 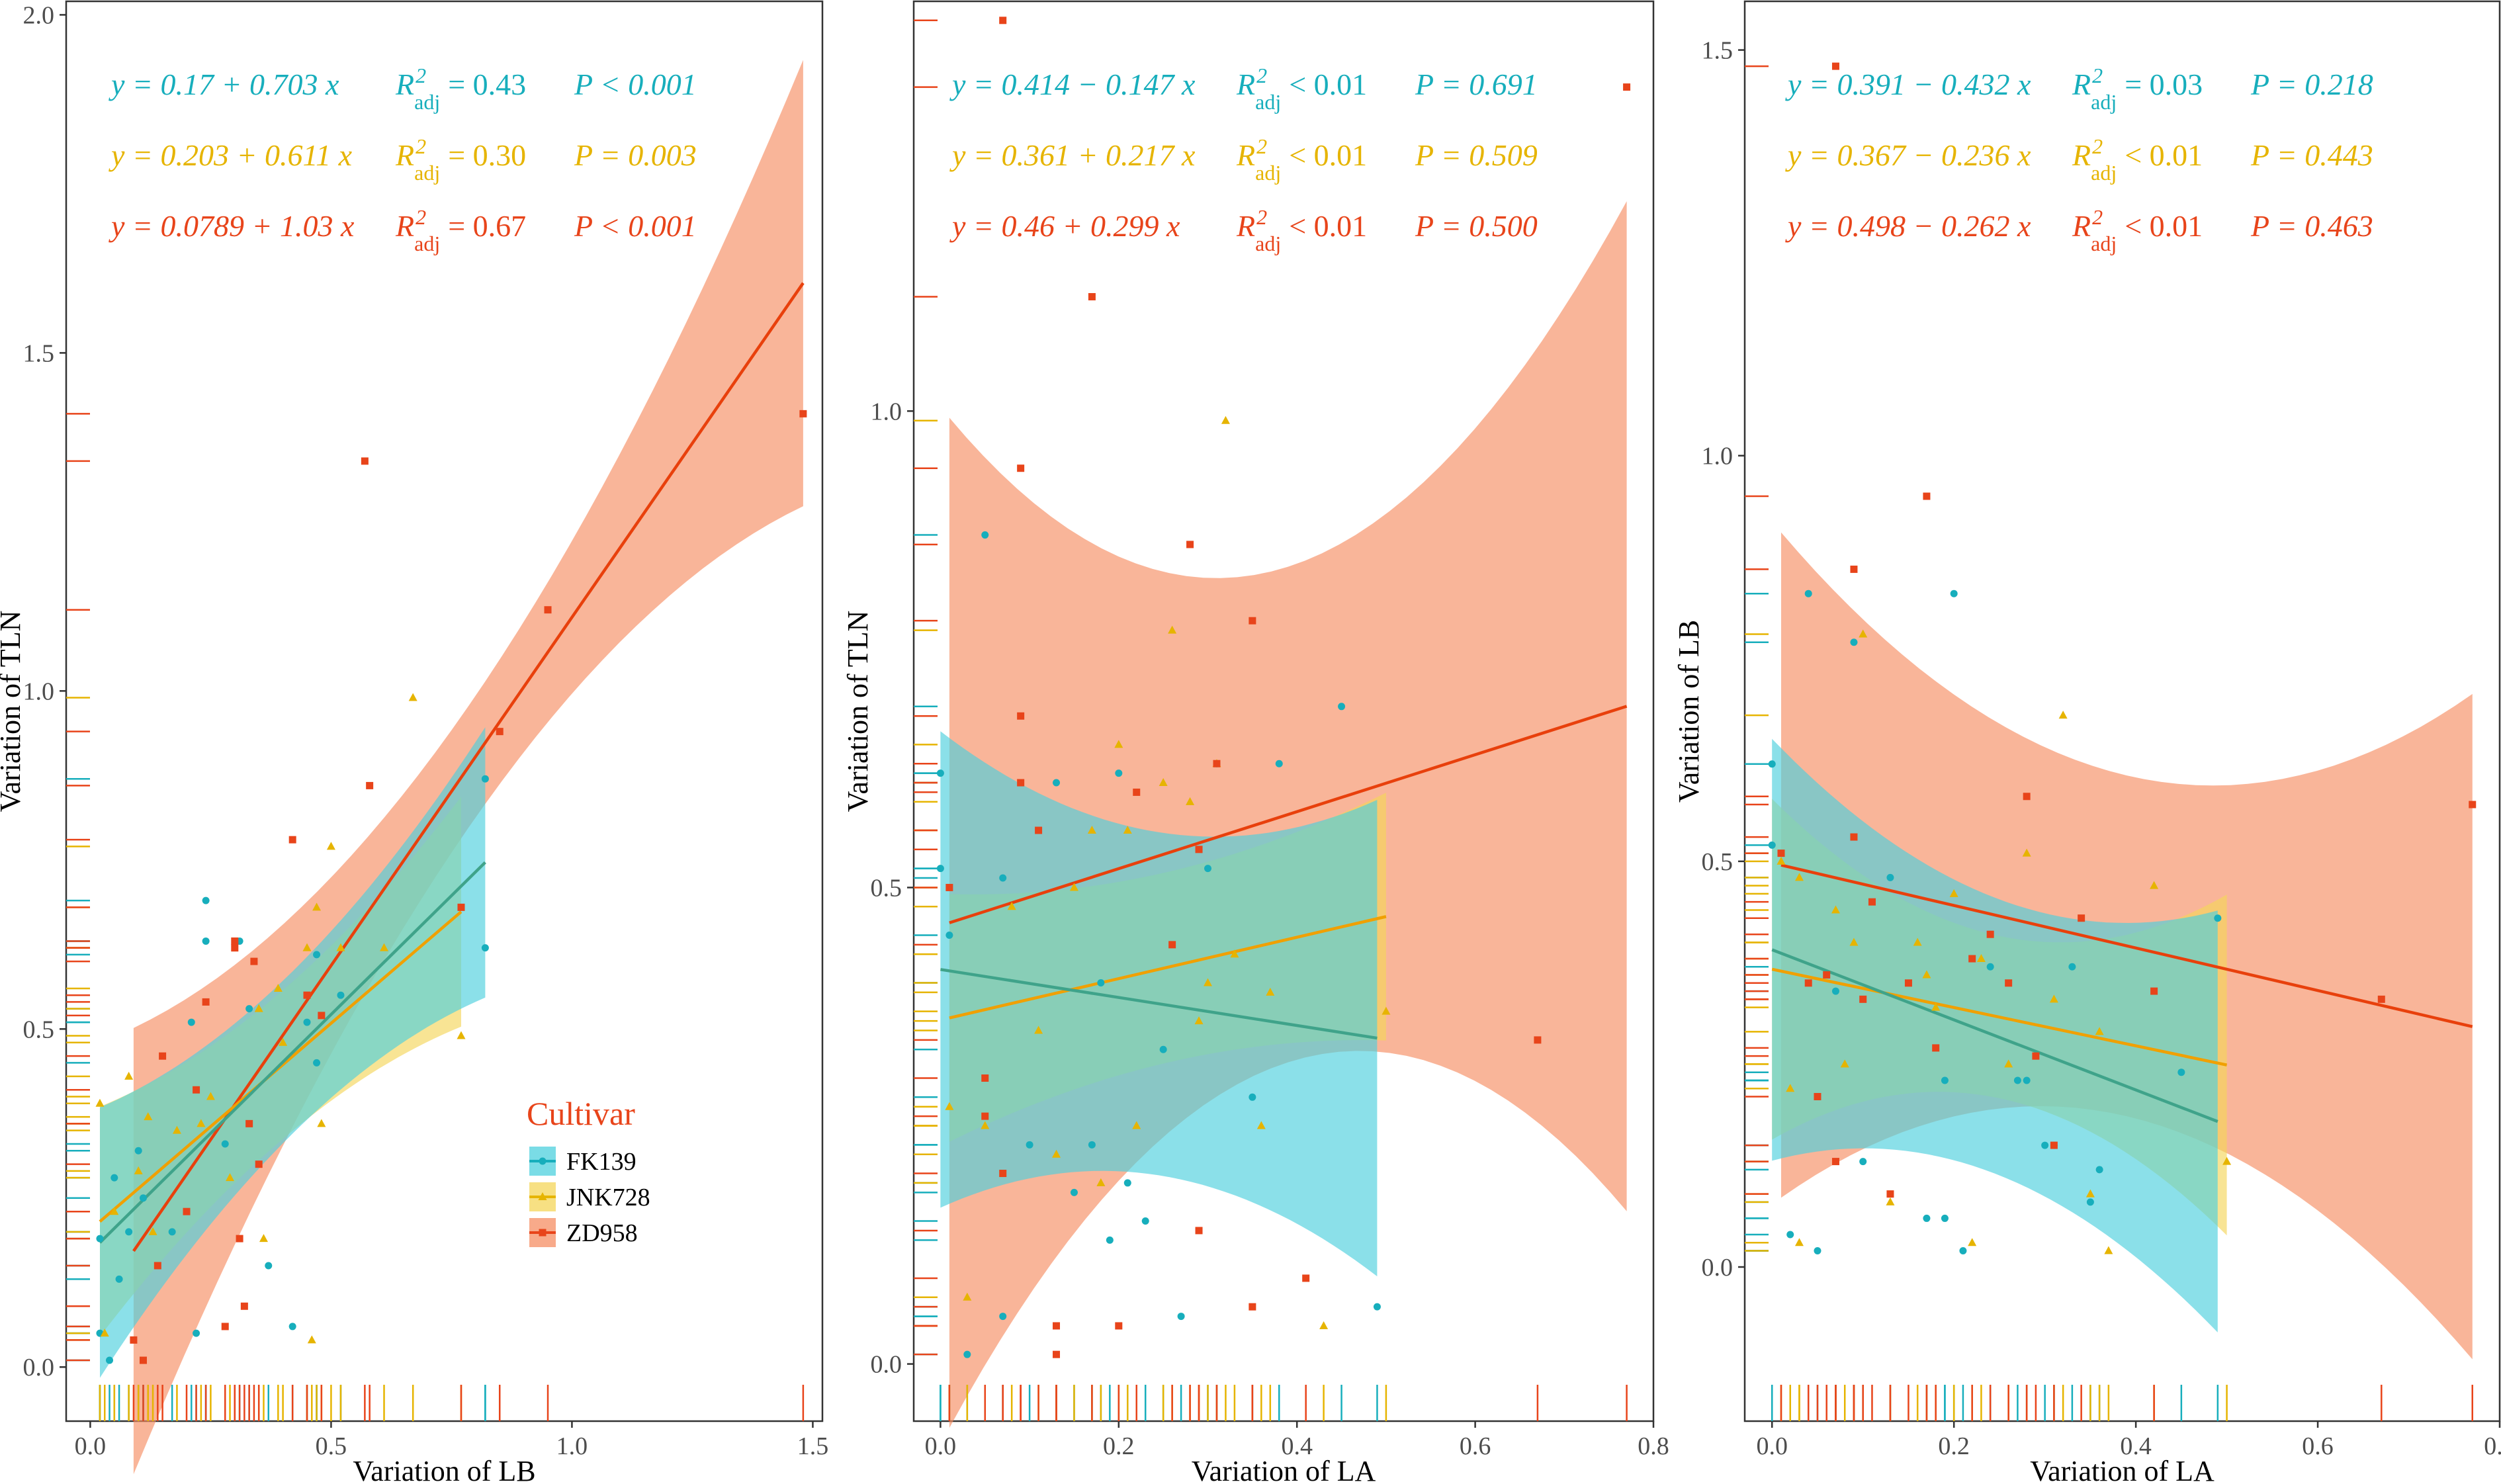 I want to click on regression-line-JNK728, so click(x=281, y=1066).